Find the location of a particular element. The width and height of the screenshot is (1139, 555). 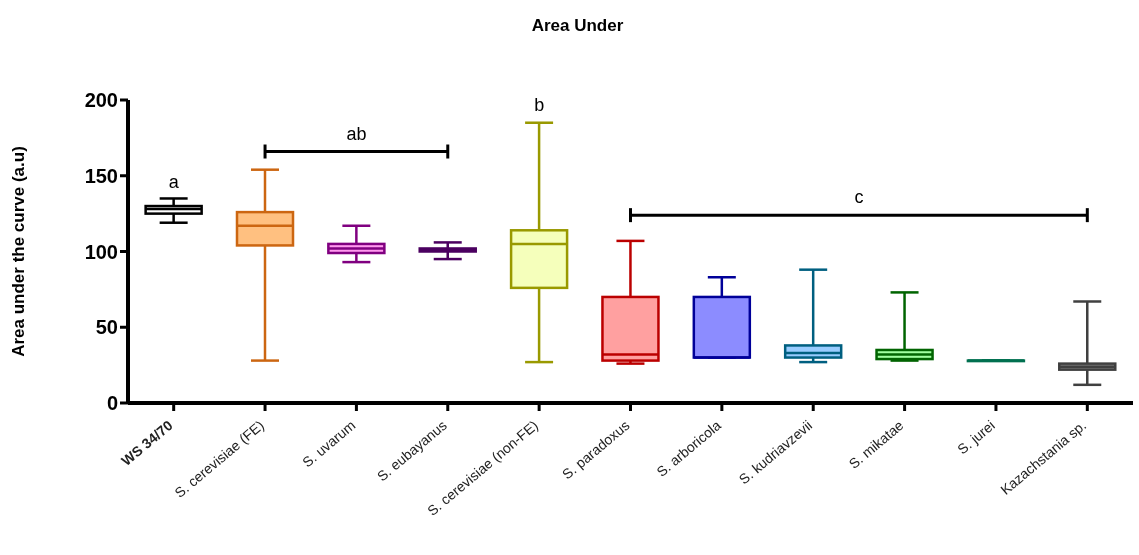

chart-title: Area Under is located at coordinates (577, 26).